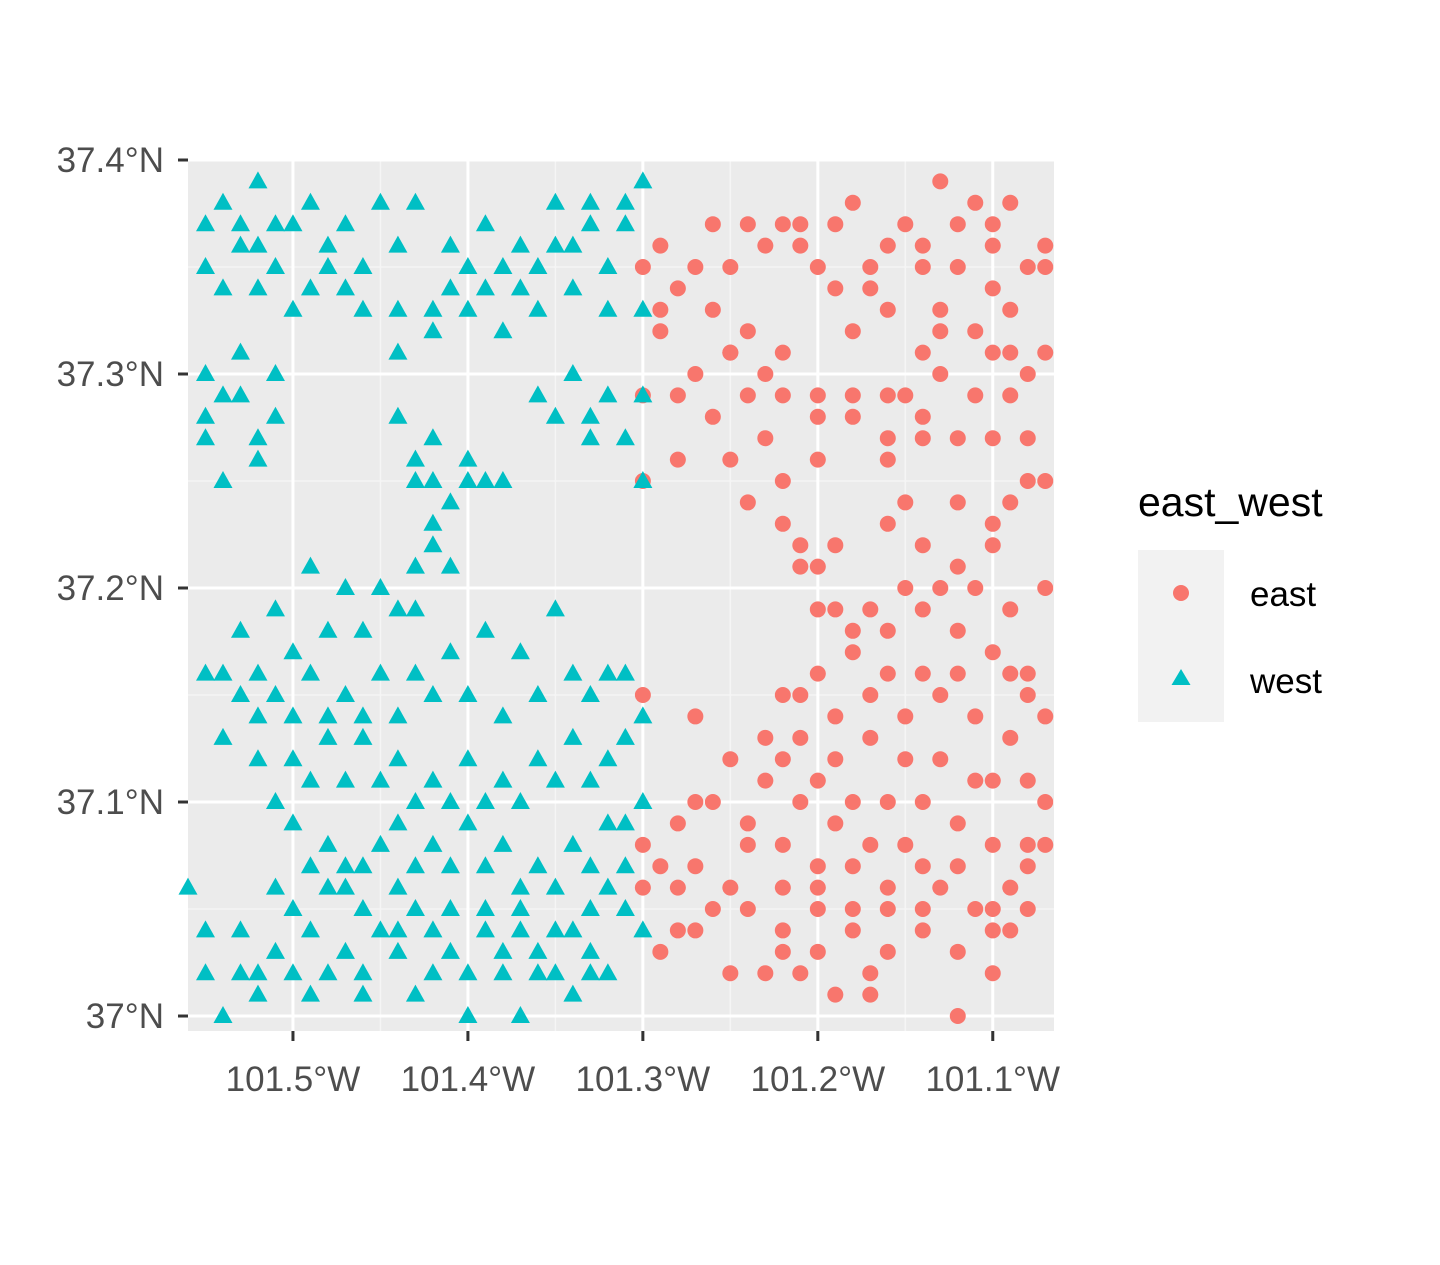 The image size is (1440, 1265). I want to click on x-tick-label: 101.5°W, so click(293, 1079).